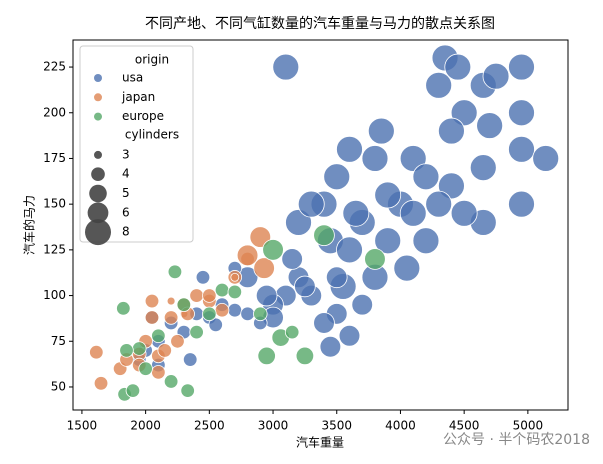 The width and height of the screenshot is (603, 464). What do you see at coordinates (126, 193) in the screenshot?
I see `legend-label: 5` at bounding box center [126, 193].